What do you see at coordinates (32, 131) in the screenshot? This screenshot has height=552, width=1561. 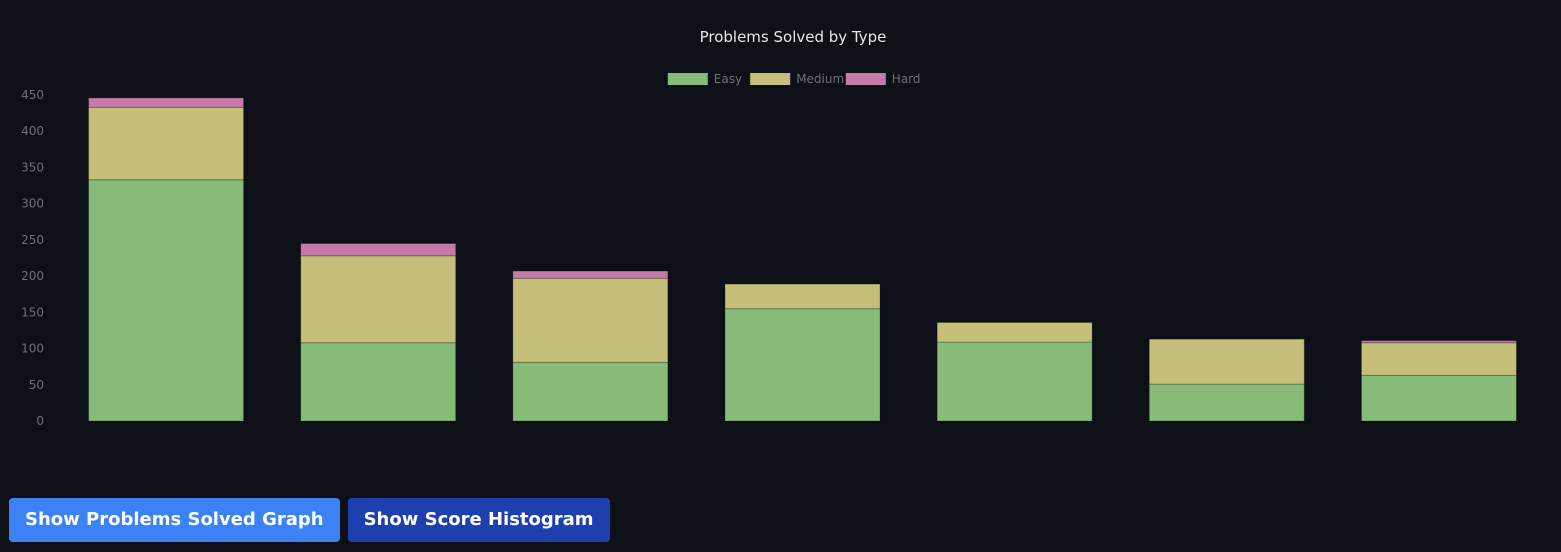 I see `y-tick-label: 400` at bounding box center [32, 131].